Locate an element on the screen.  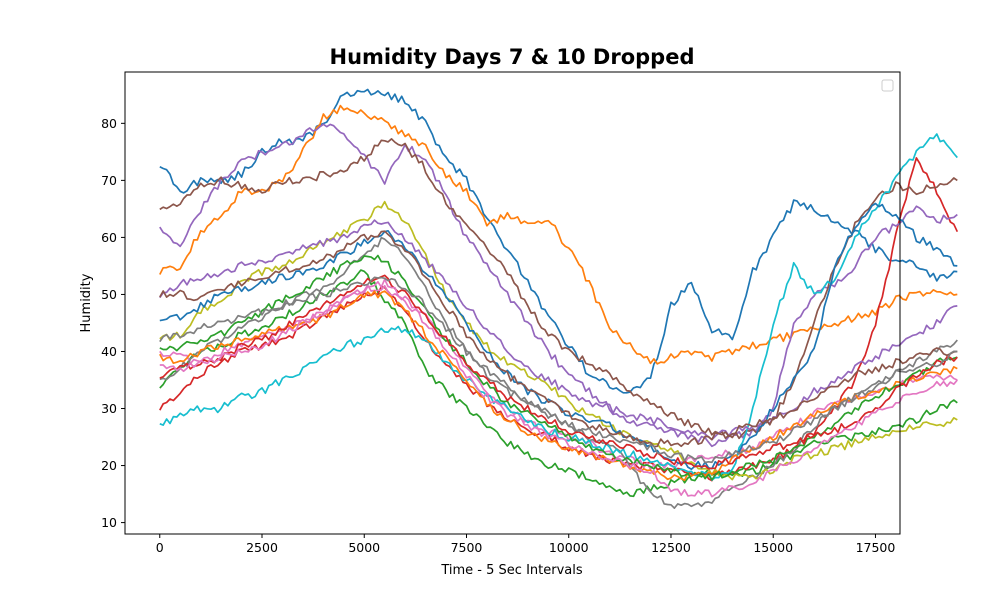
x-tick-label: 15000 is located at coordinates (773, 547).